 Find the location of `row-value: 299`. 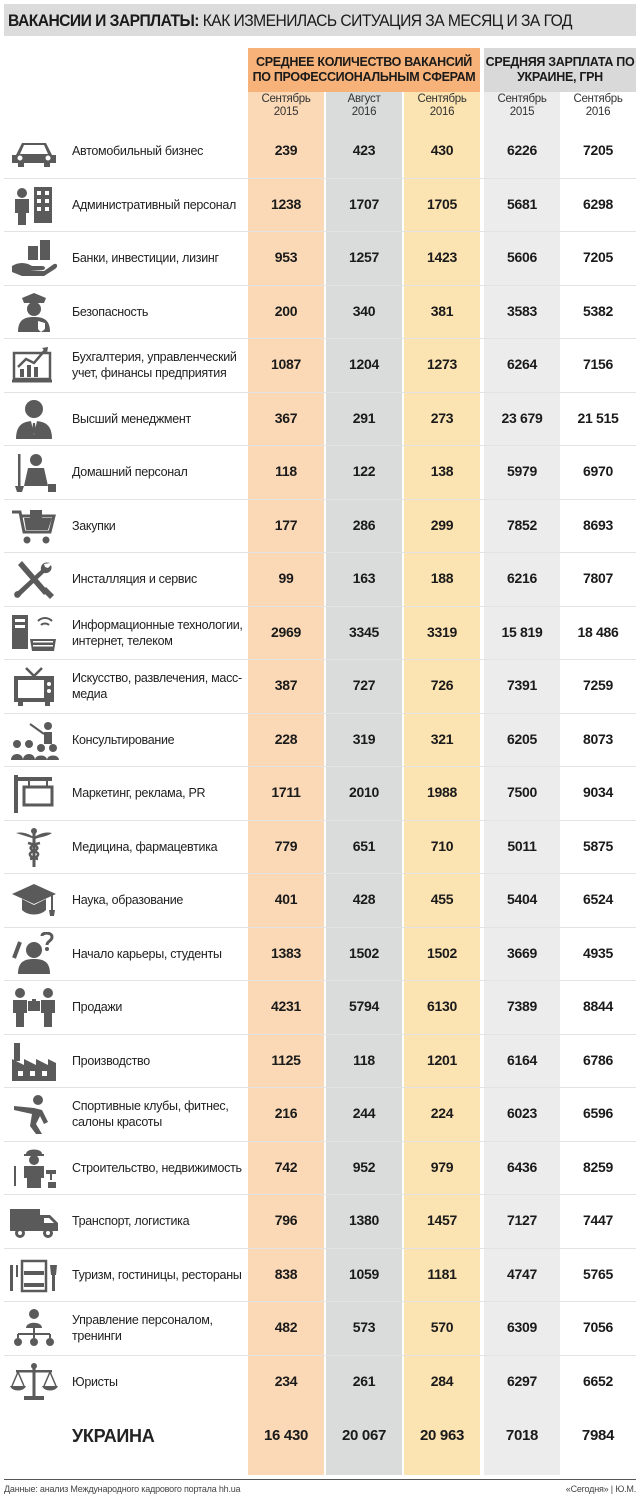

row-value: 299 is located at coordinates (442, 525).